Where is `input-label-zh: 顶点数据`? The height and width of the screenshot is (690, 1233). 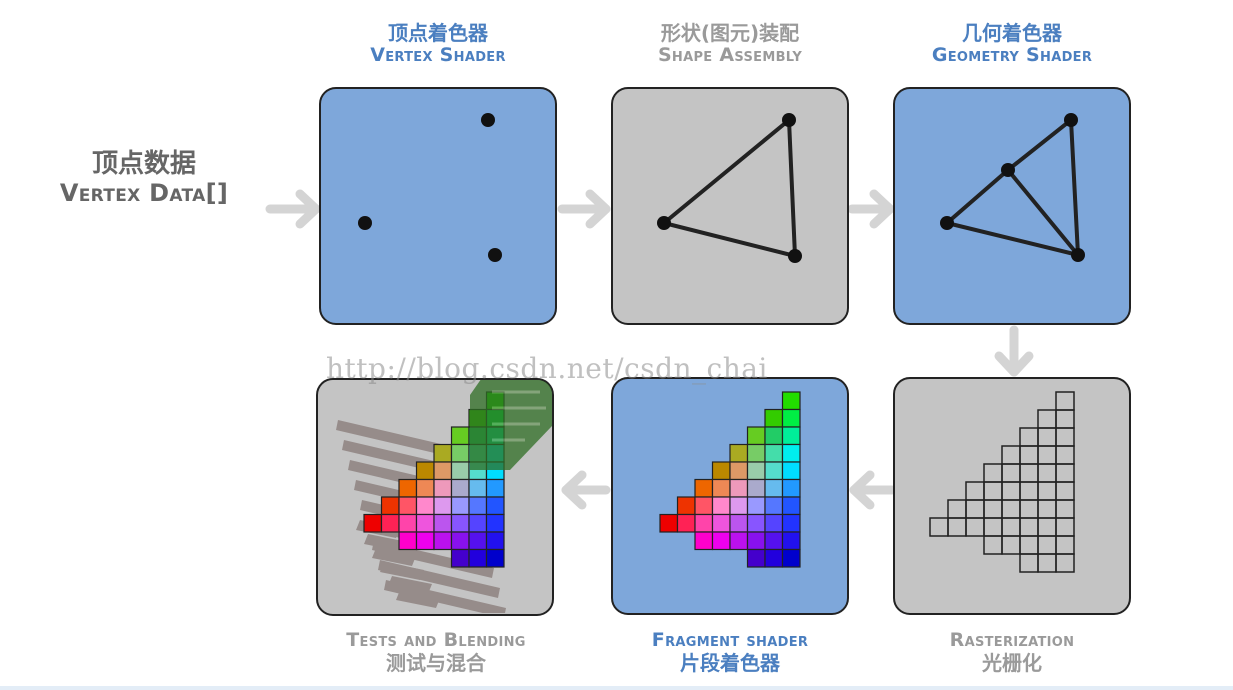
input-label-zh: 顶点数据 is located at coordinates (143, 164).